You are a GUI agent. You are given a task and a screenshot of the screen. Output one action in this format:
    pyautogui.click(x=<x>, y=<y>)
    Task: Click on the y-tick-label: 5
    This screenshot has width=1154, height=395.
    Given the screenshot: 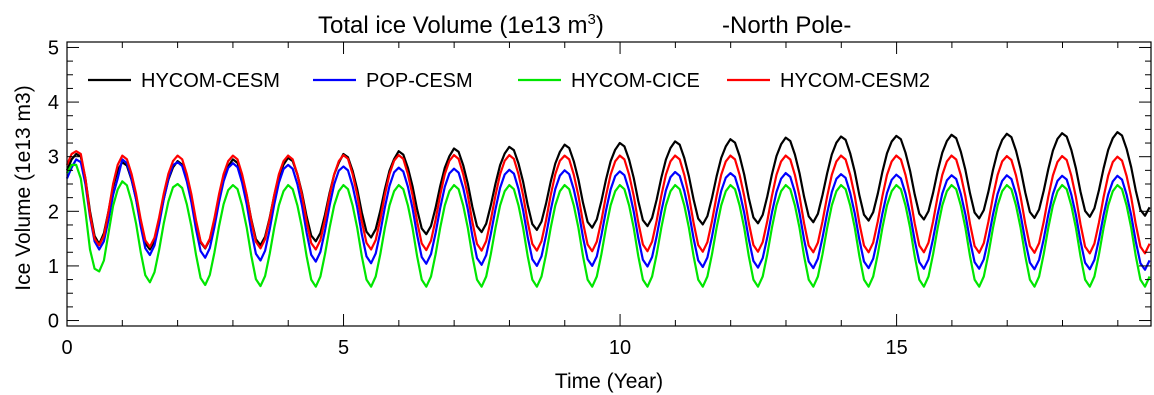 What is the action you would take?
    pyautogui.click(x=53, y=48)
    